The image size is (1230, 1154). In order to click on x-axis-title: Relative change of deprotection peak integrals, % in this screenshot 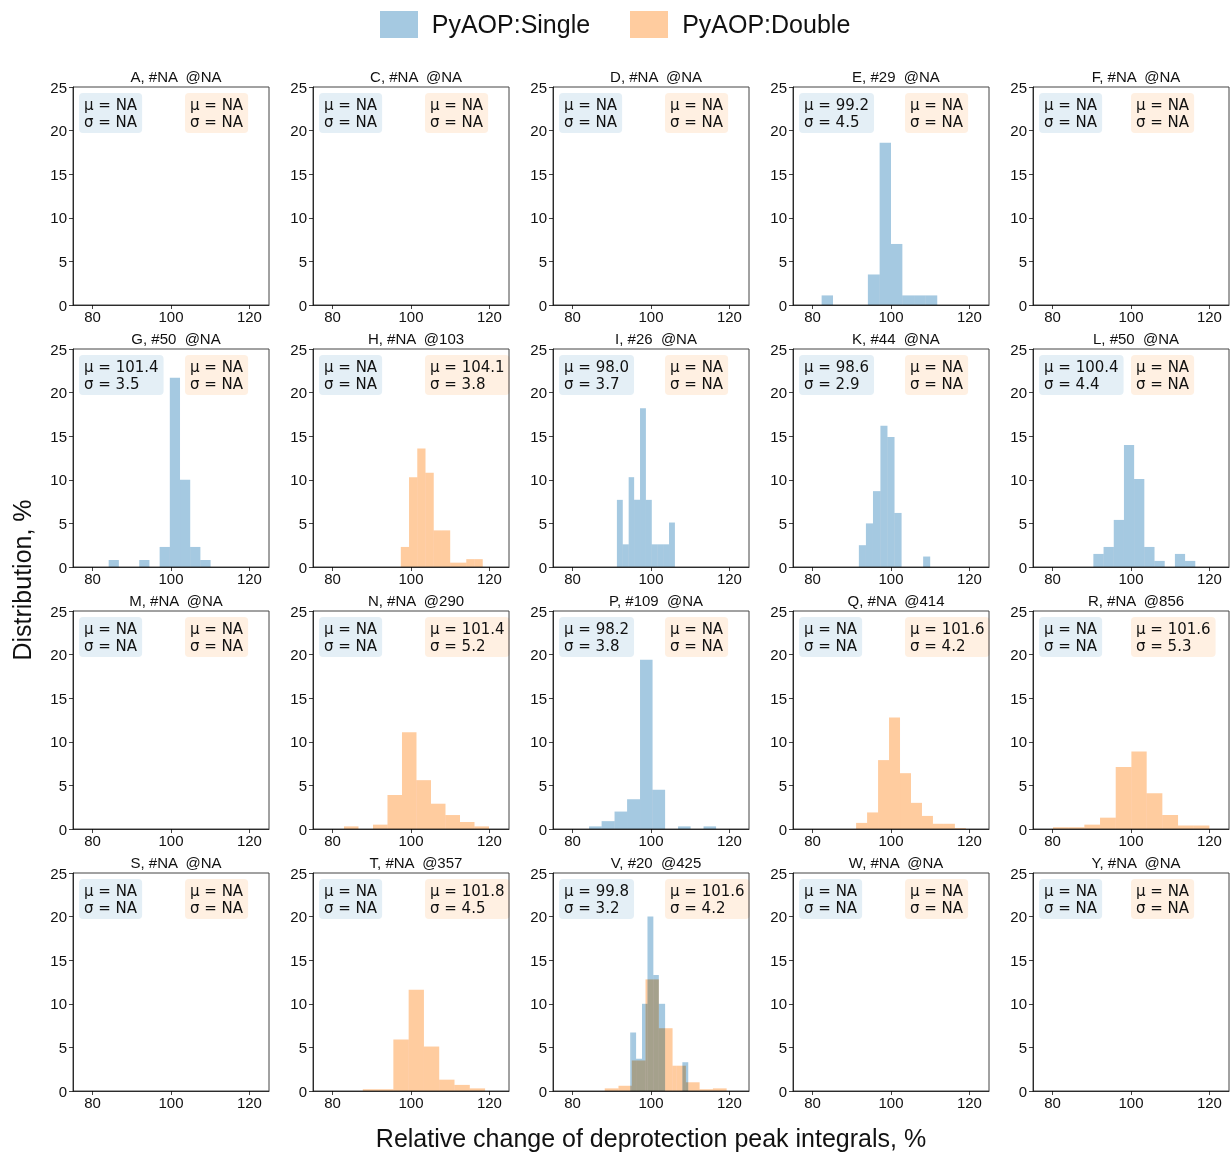, I will do `click(651, 1138)`.